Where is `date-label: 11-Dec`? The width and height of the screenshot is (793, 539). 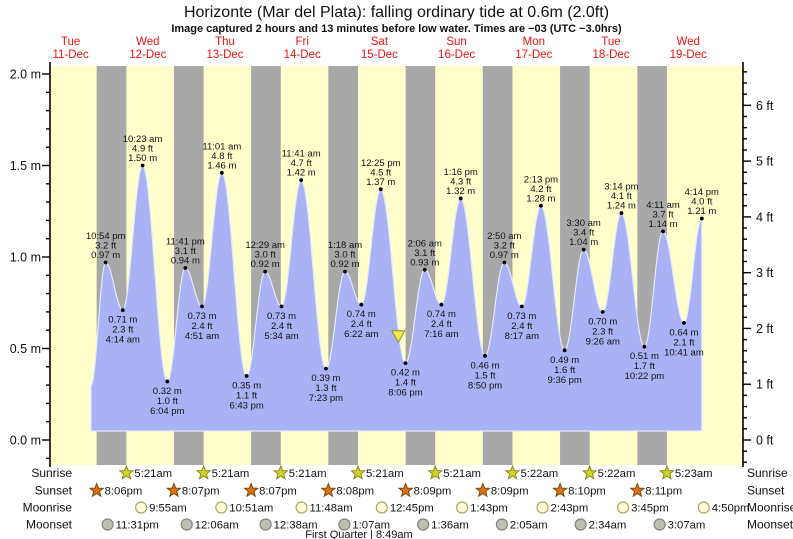 date-label: 11-Dec is located at coordinates (70, 55).